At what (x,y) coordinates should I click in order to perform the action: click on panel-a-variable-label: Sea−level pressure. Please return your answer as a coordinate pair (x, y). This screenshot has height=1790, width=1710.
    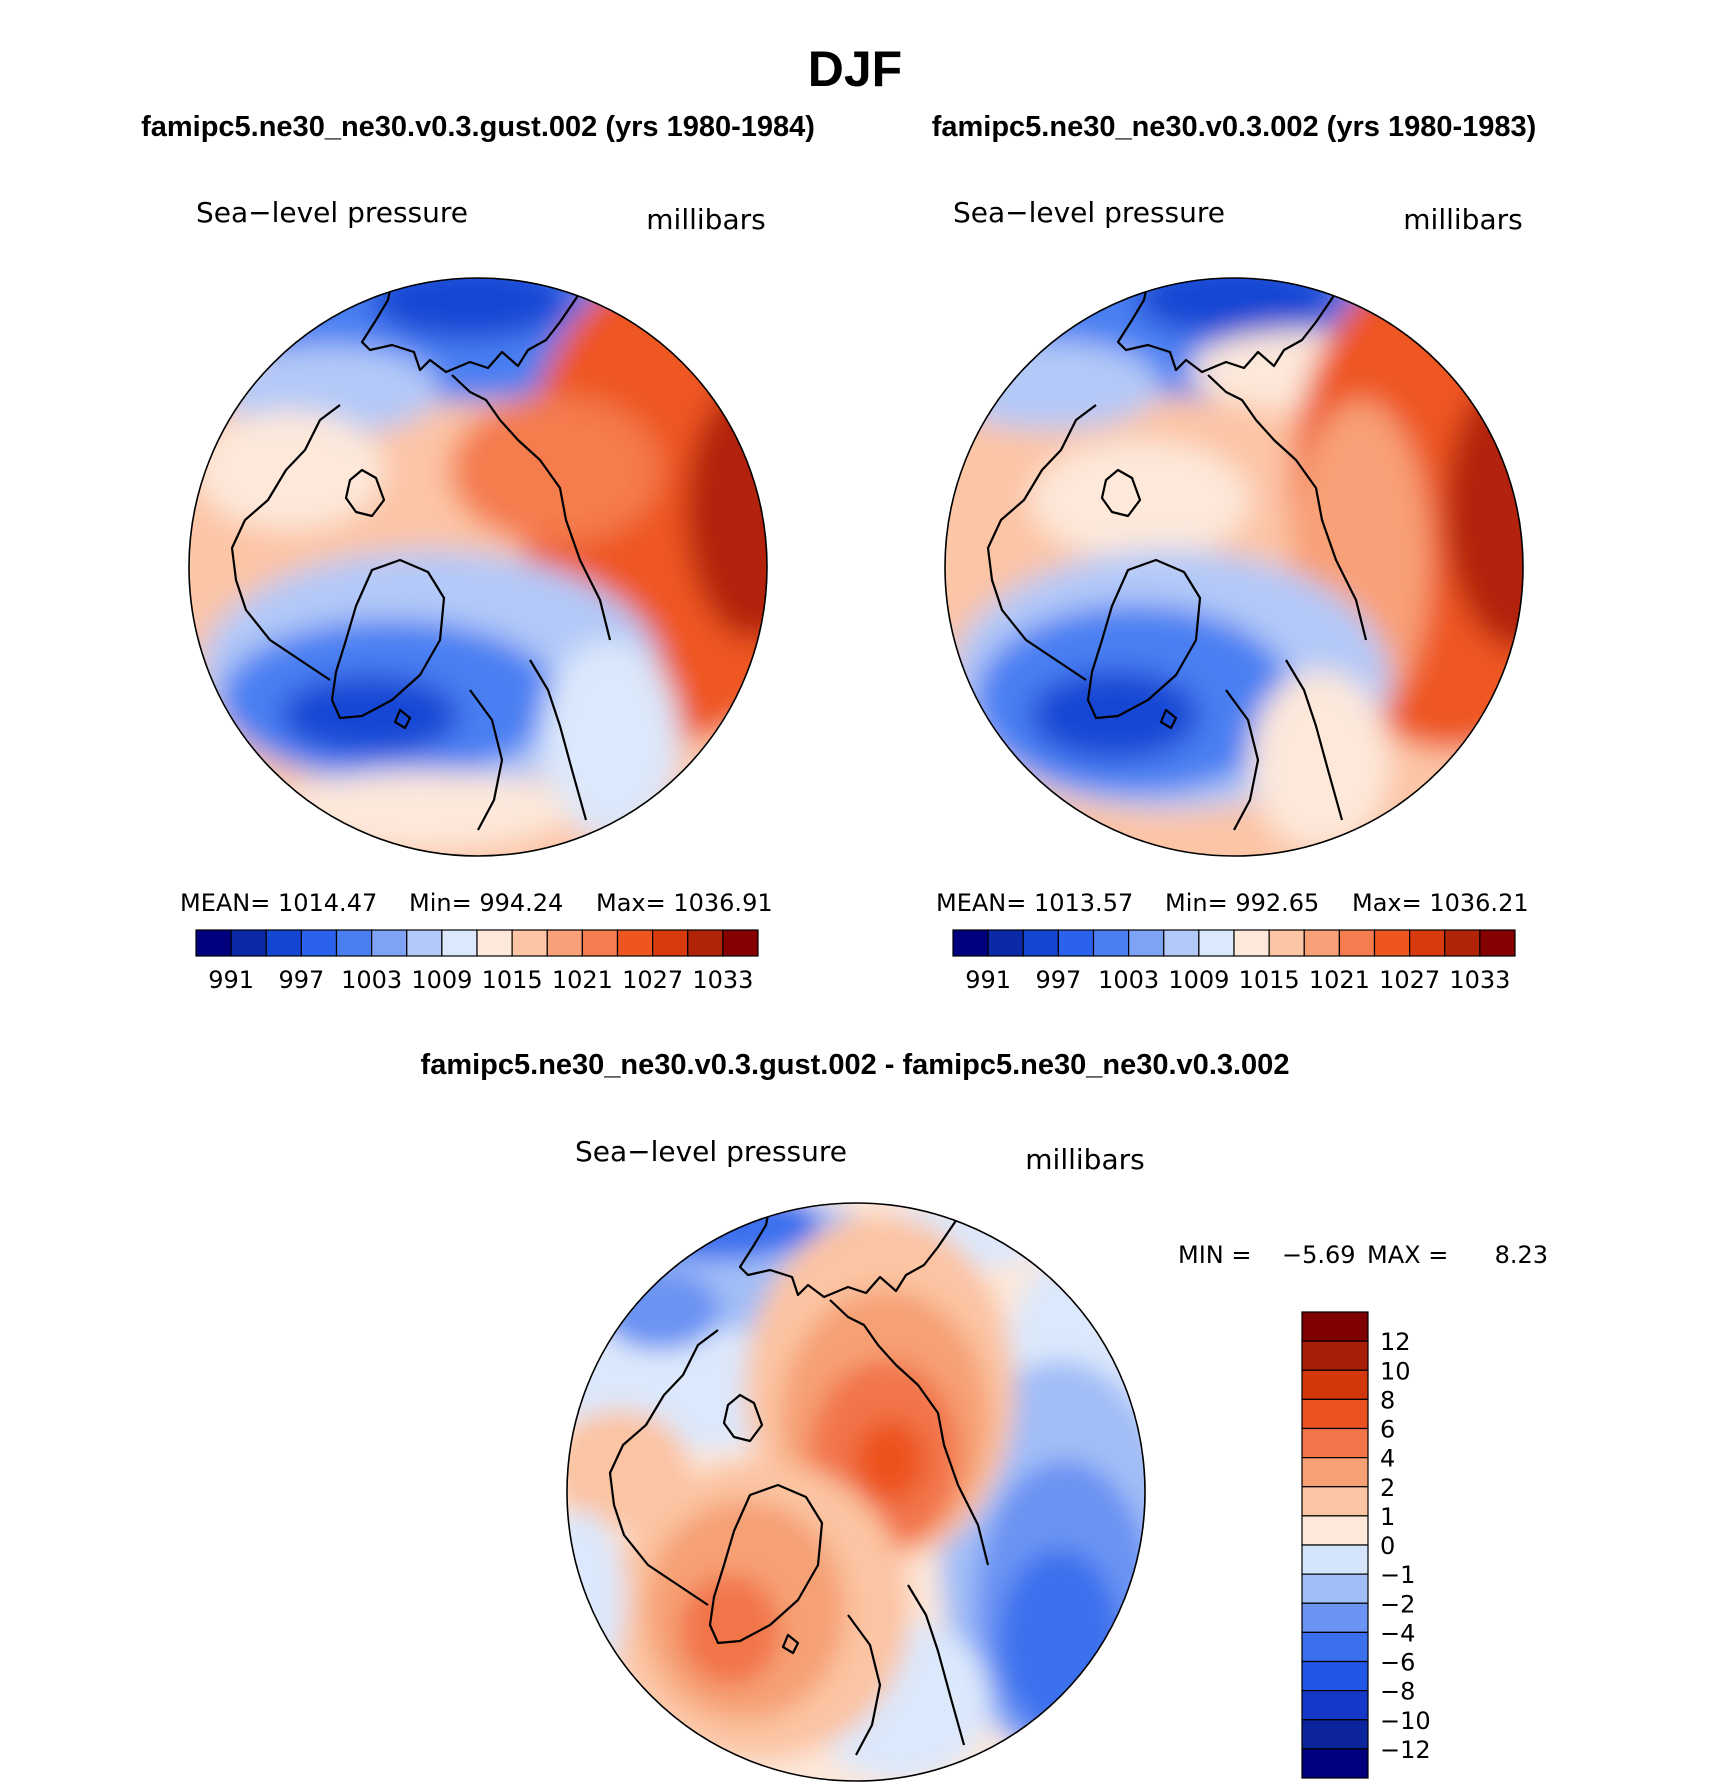
    Looking at the image, I should click on (332, 212).